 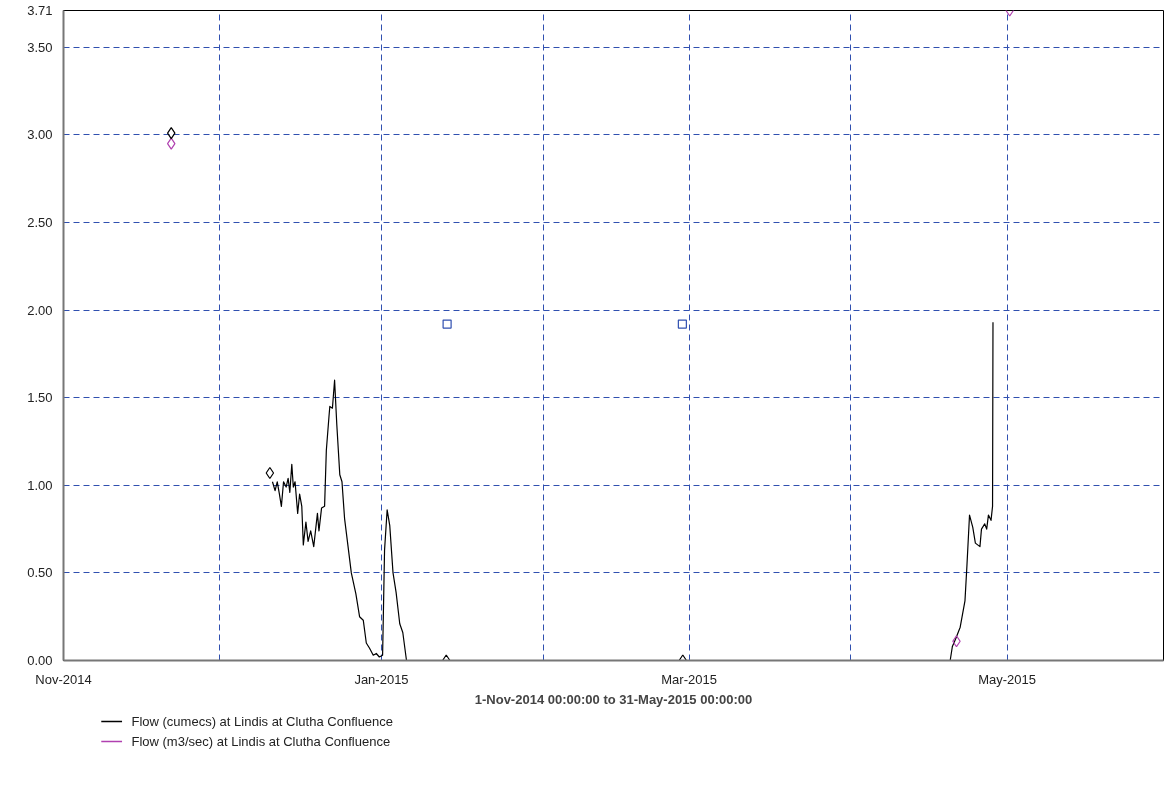 What do you see at coordinates (63, 679) in the screenshot?
I see `x-tick-label: Nov-2014` at bounding box center [63, 679].